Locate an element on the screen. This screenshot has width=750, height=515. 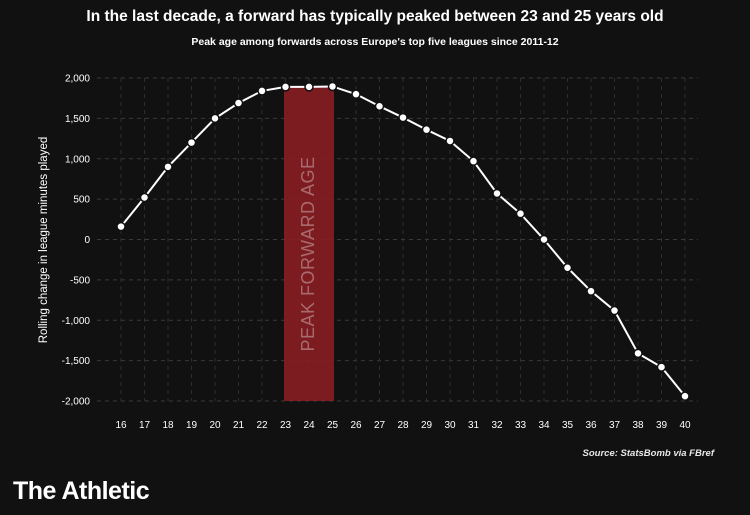
x-tick-label: 17 is located at coordinates (145, 425).